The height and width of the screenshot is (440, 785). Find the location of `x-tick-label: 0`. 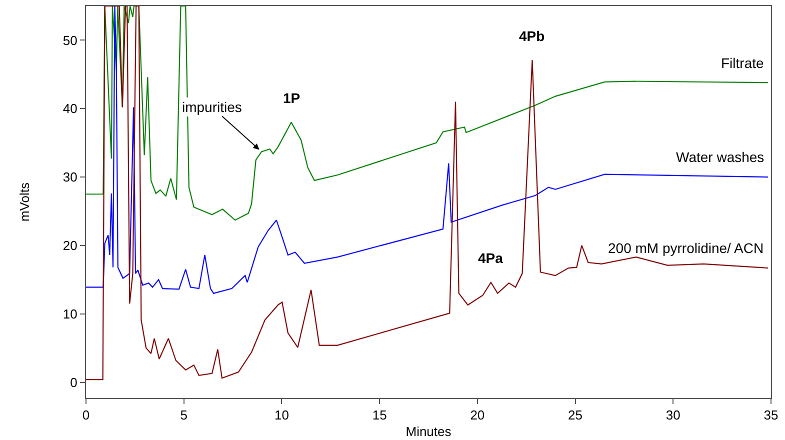

x-tick-label: 0 is located at coordinates (86, 415).